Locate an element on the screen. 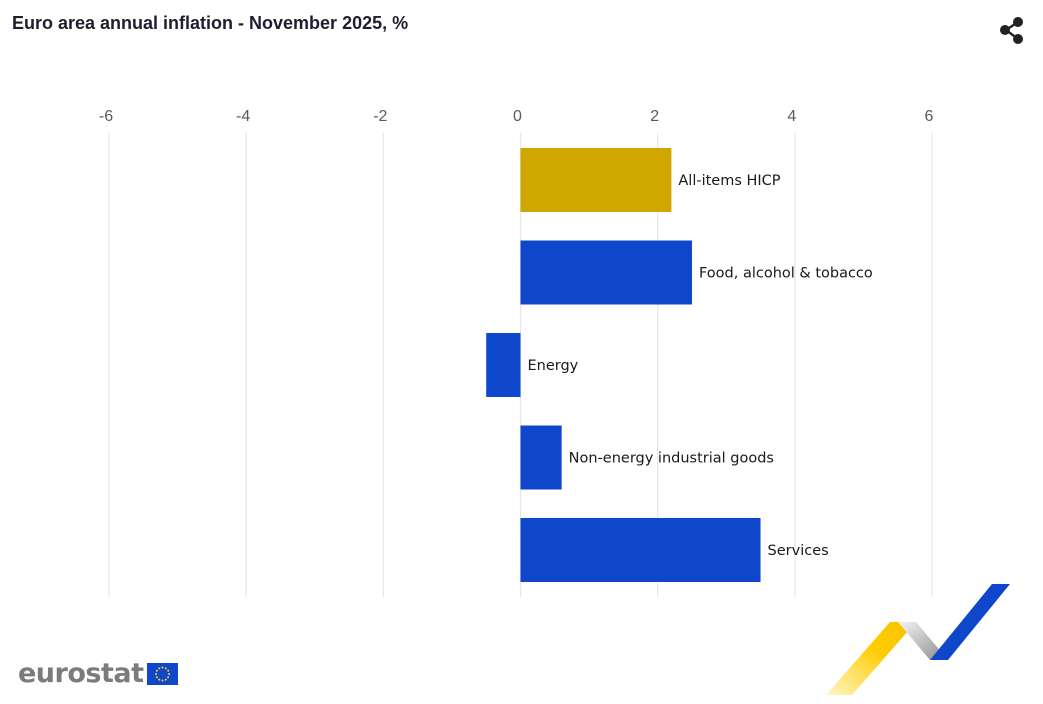 The height and width of the screenshot is (704, 1043). share-button is located at coordinates (1013, 31).